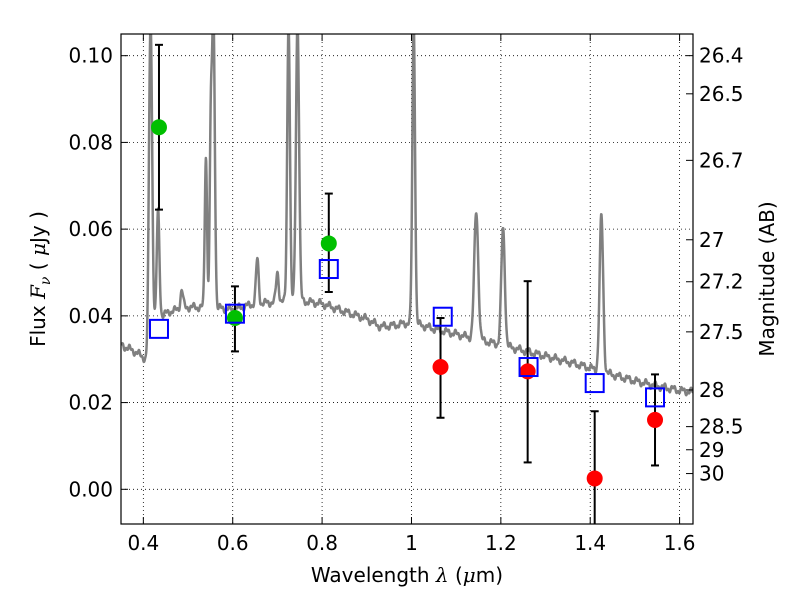 This screenshot has height=600, width=800. What do you see at coordinates (322, 543) in the screenshot?
I see `x-tick-label: 0.8` at bounding box center [322, 543].